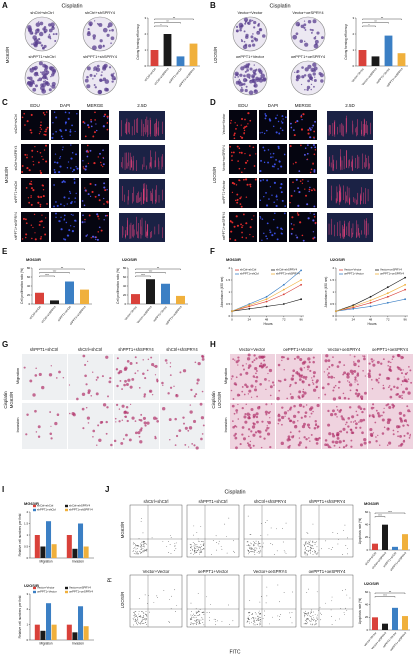 This screenshot has width=416, height=660. What do you see at coordinates (232, 319) in the screenshot?
I see `x-tick-label: 0` at bounding box center [232, 319].